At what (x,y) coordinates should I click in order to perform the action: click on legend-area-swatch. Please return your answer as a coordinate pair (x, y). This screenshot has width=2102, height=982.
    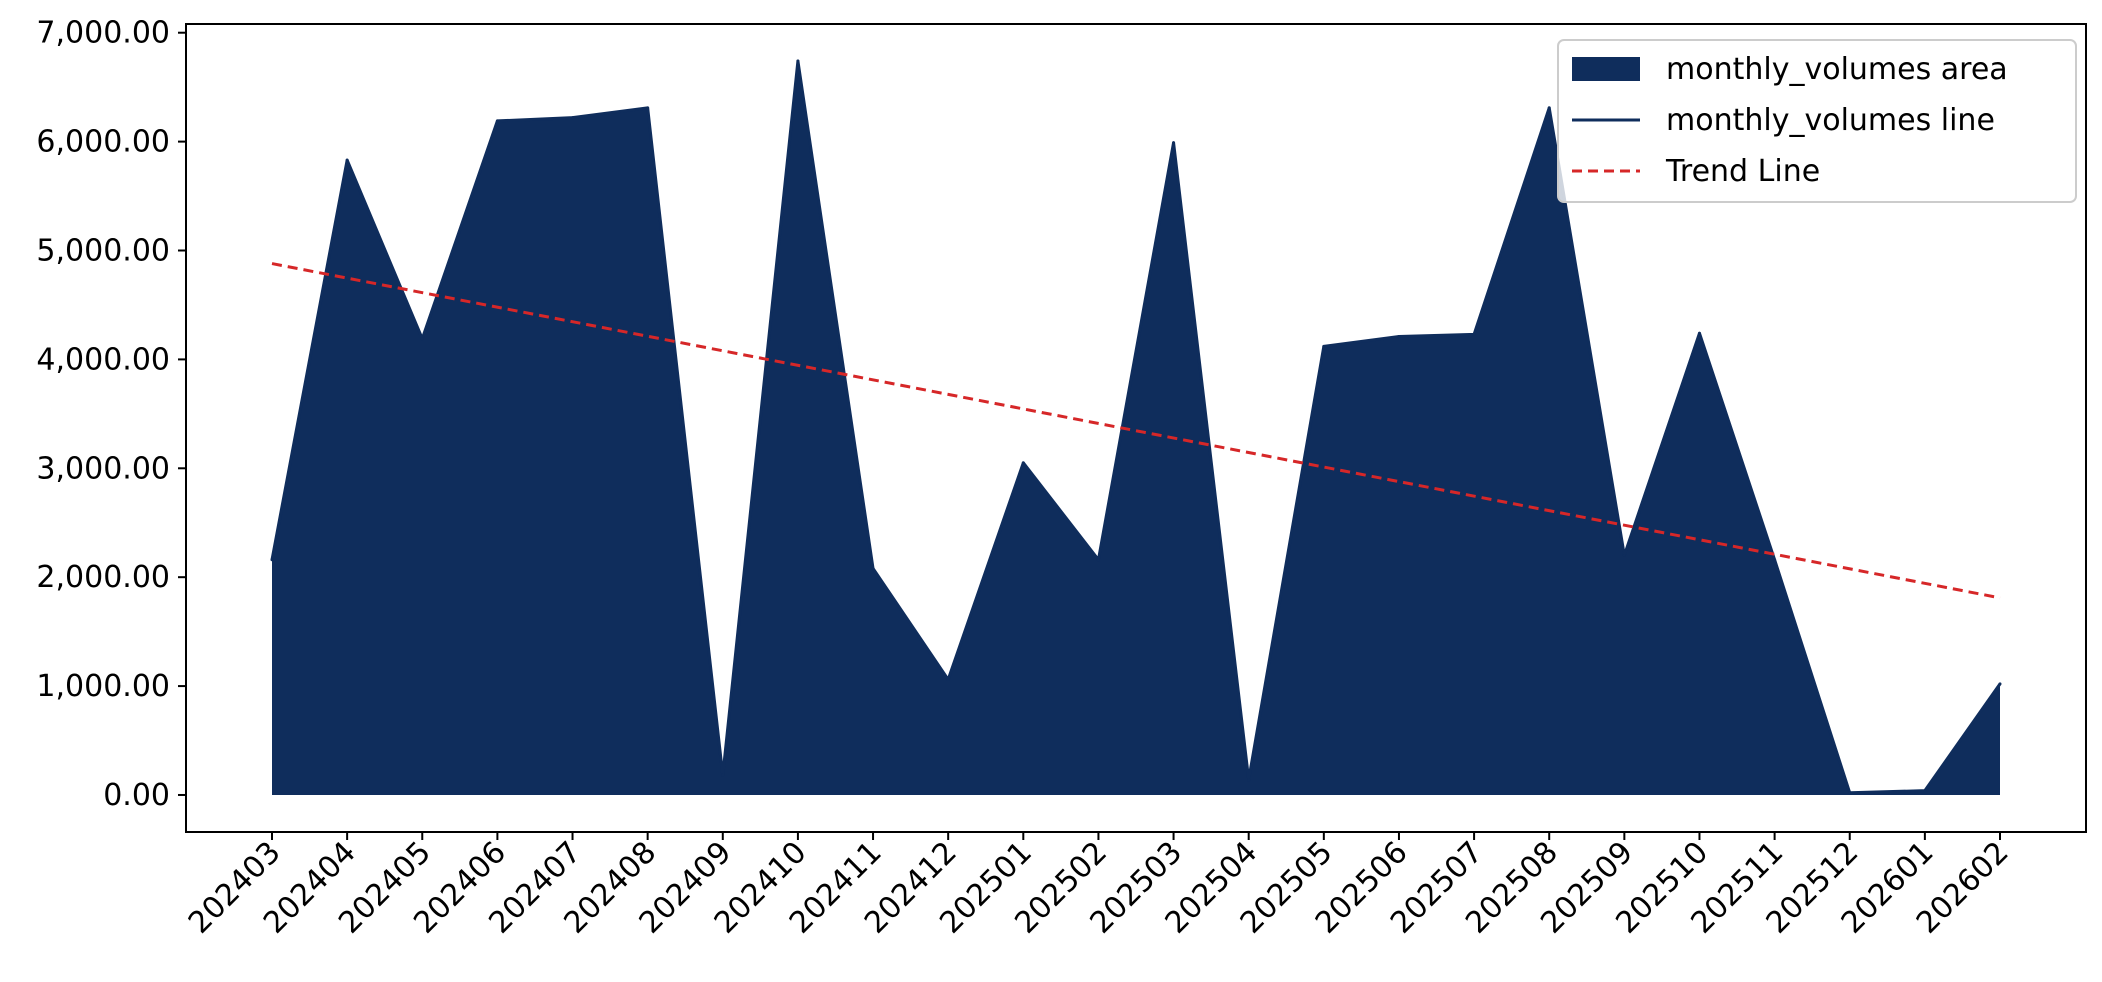
    Looking at the image, I should click on (1606, 69).